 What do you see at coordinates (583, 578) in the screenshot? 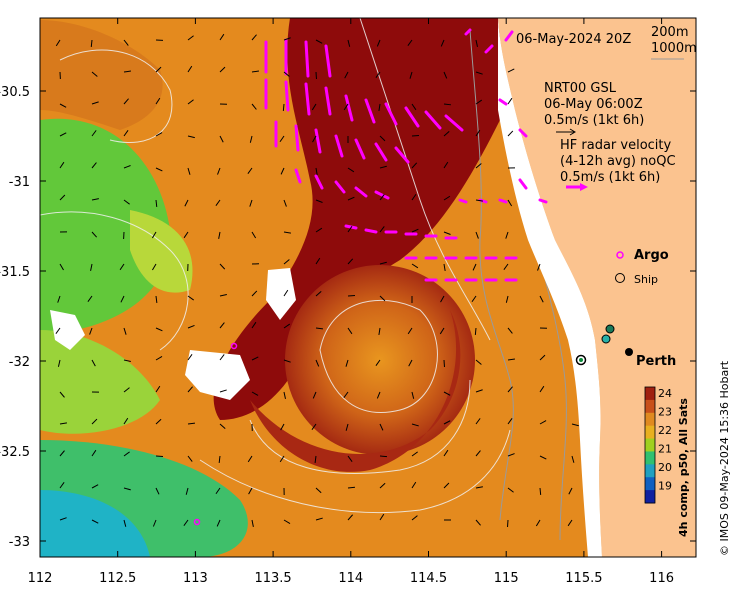
I see `x-tick-label: 115.5` at bounding box center [583, 578].